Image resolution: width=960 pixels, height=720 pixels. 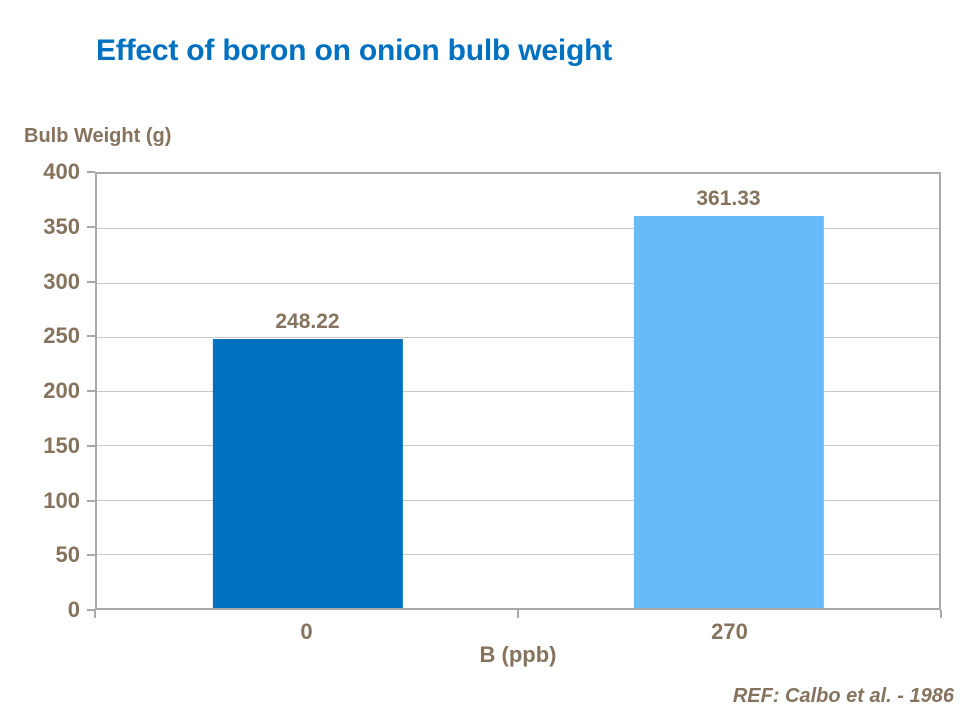 I want to click on y-tick-label-100: 100, so click(x=61, y=500).